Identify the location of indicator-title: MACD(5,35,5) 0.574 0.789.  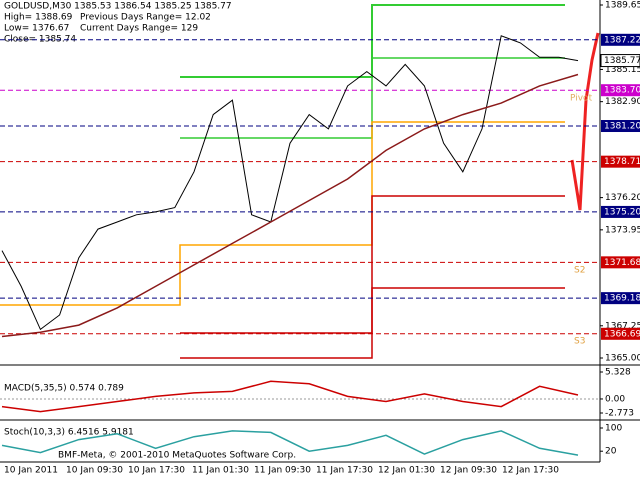
(64, 389).